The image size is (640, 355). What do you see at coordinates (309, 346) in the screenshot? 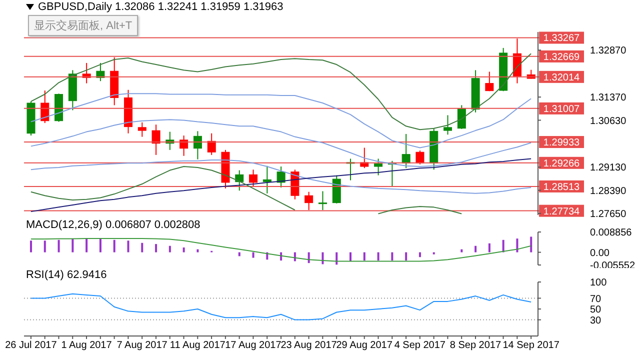
I see `x-tick-label: 23 Aug 2017` at bounding box center [309, 346].